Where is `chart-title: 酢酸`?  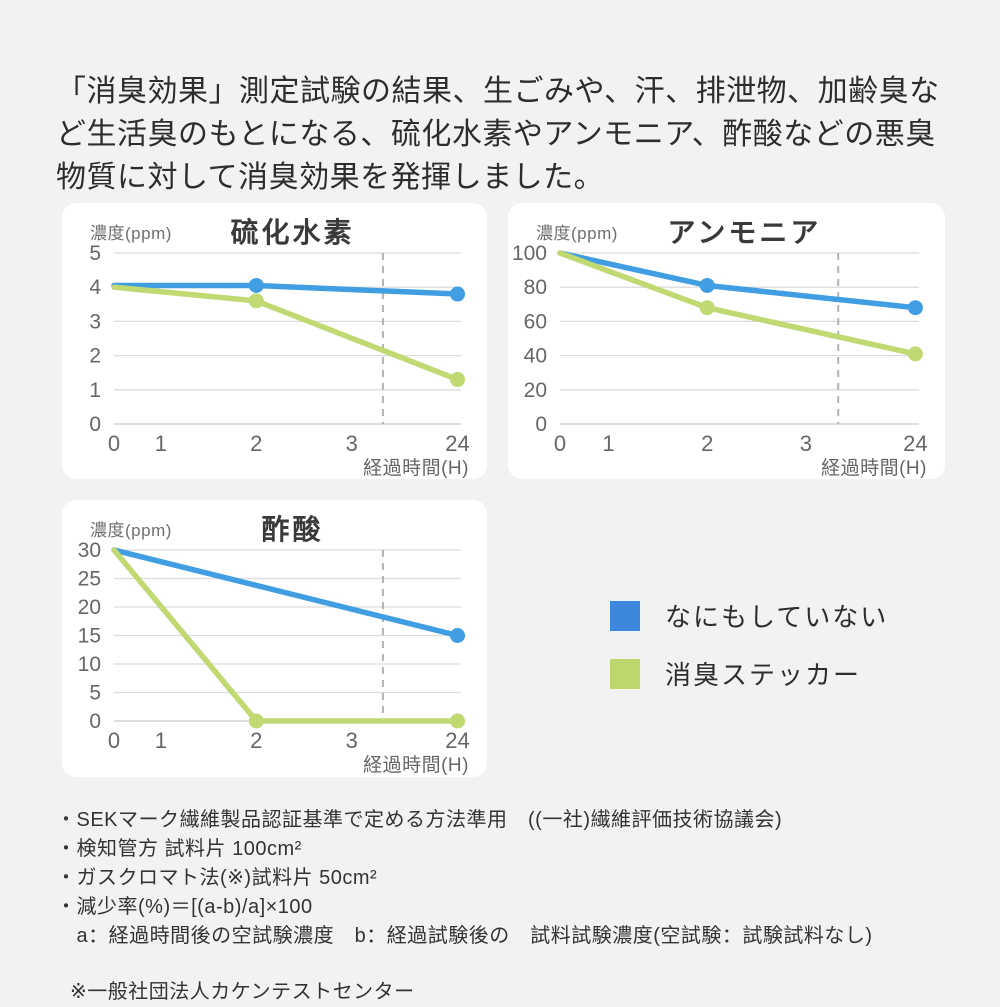 chart-title: 酢酸 is located at coordinates (292, 529).